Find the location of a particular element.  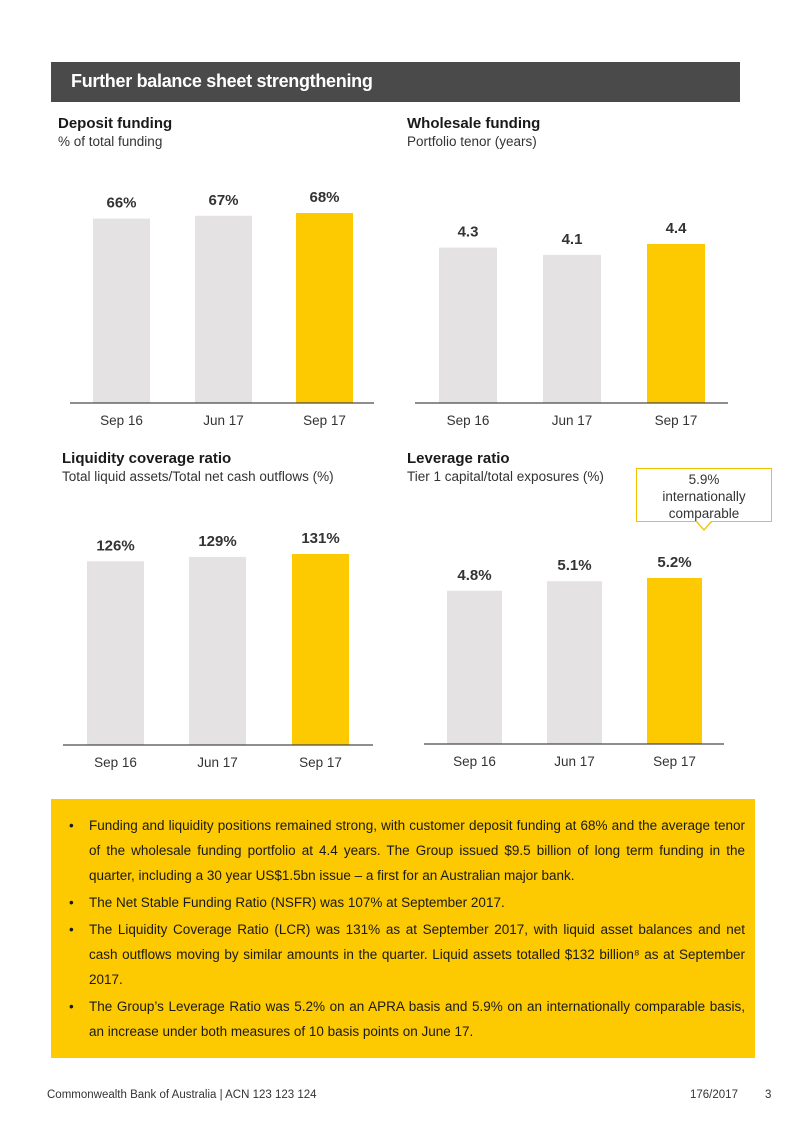

leverage-callout: 5.9% internationally comparable is located at coordinates (704, 495).